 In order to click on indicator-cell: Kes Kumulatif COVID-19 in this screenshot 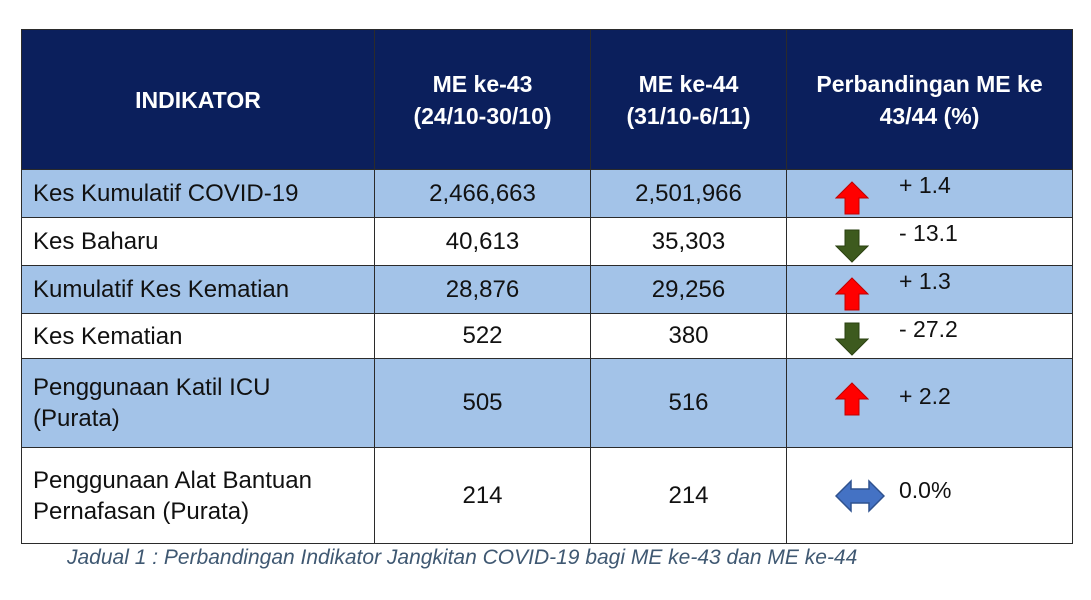, I will do `click(198, 193)`.